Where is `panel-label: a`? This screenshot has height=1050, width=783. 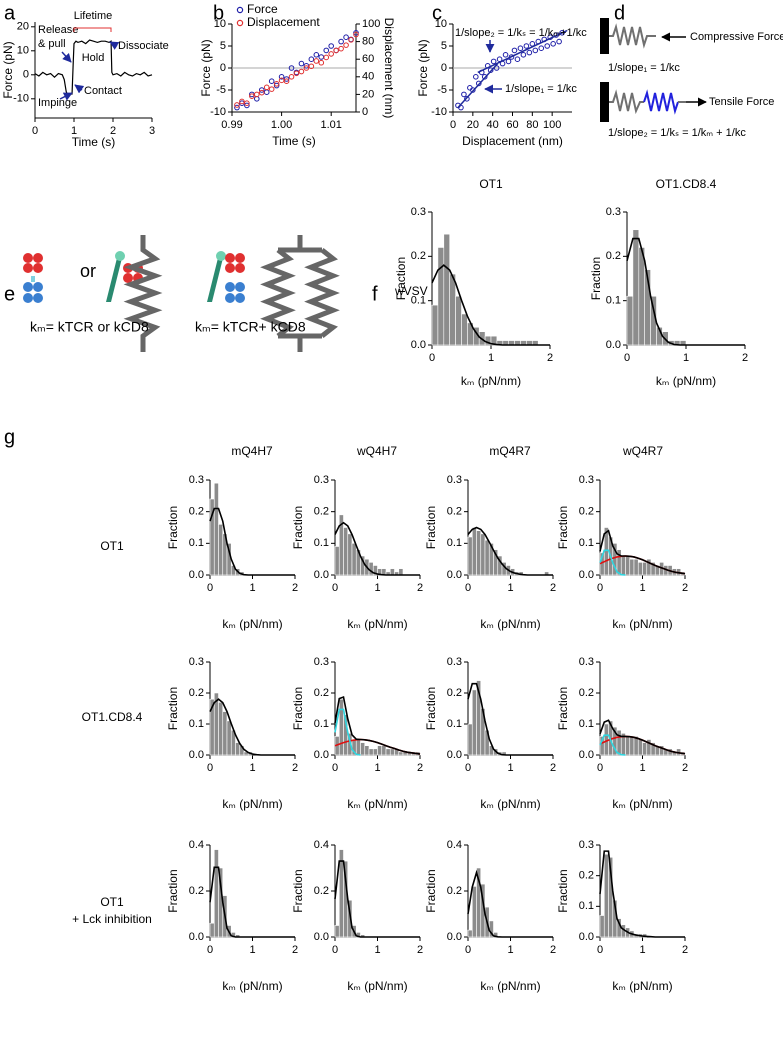 panel-label: a is located at coordinates (10, 13).